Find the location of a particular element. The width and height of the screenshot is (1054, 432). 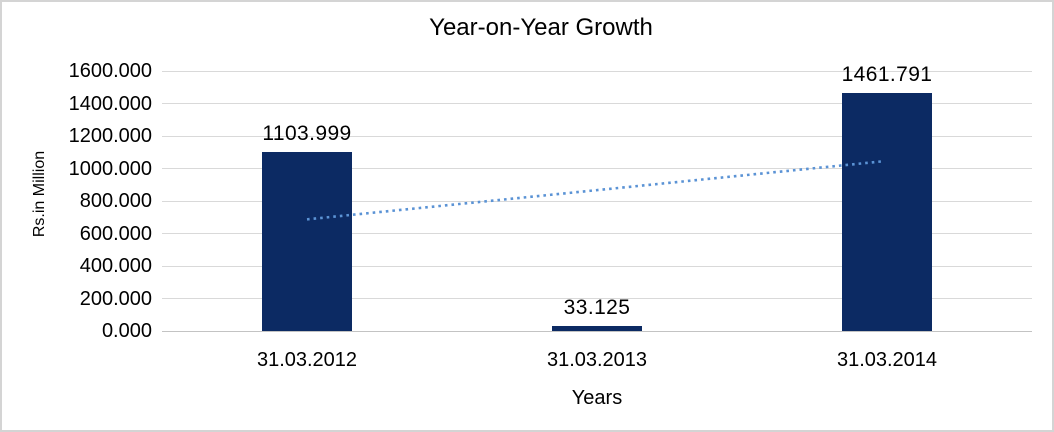

y-tick-label: 1400.000 is located at coordinates (110, 103).